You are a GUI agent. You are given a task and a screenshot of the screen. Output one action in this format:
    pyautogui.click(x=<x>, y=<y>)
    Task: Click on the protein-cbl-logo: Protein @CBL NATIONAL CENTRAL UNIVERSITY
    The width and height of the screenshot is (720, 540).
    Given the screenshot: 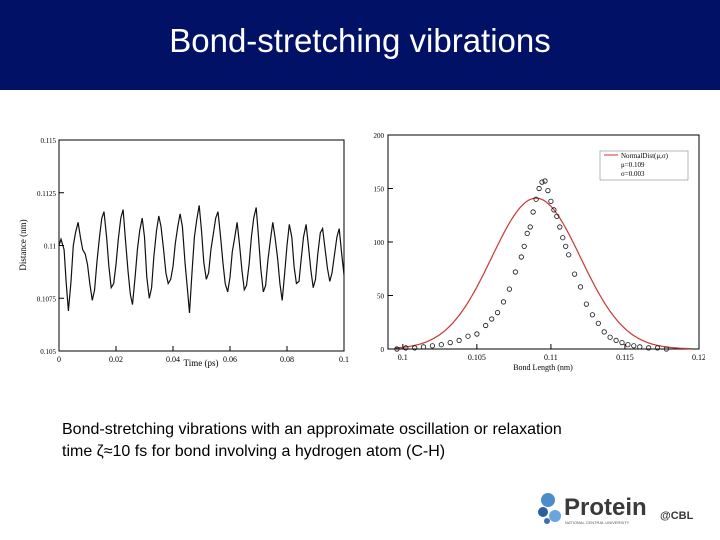 What is the action you would take?
    pyautogui.click(x=616, y=509)
    